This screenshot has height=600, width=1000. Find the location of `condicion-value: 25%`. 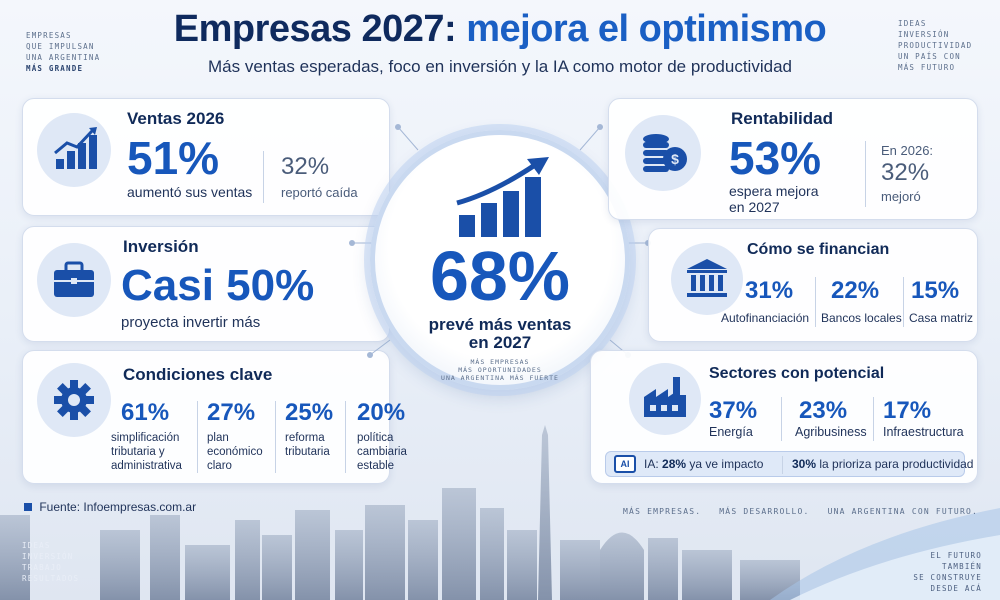

condicion-value: 25% is located at coordinates (309, 412).